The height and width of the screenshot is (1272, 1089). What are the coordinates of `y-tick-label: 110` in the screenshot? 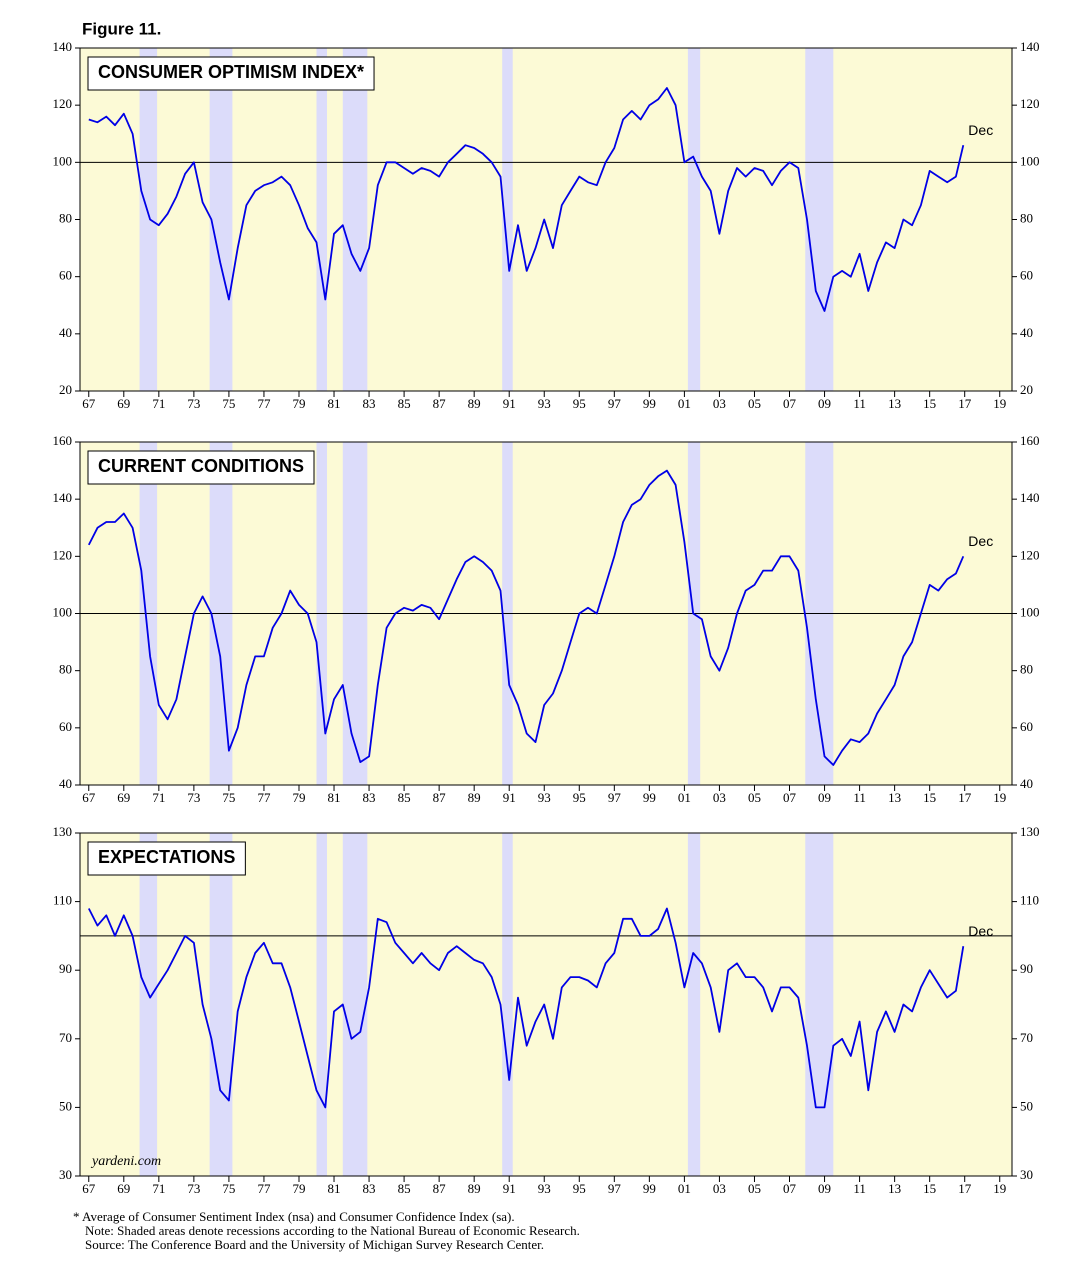 It's located at (1029, 900).